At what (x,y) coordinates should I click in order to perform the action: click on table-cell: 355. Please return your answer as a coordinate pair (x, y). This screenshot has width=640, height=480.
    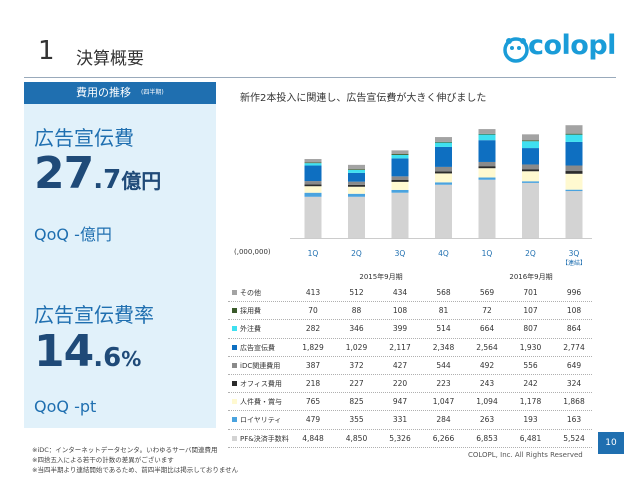
    Looking at the image, I should click on (356, 420).